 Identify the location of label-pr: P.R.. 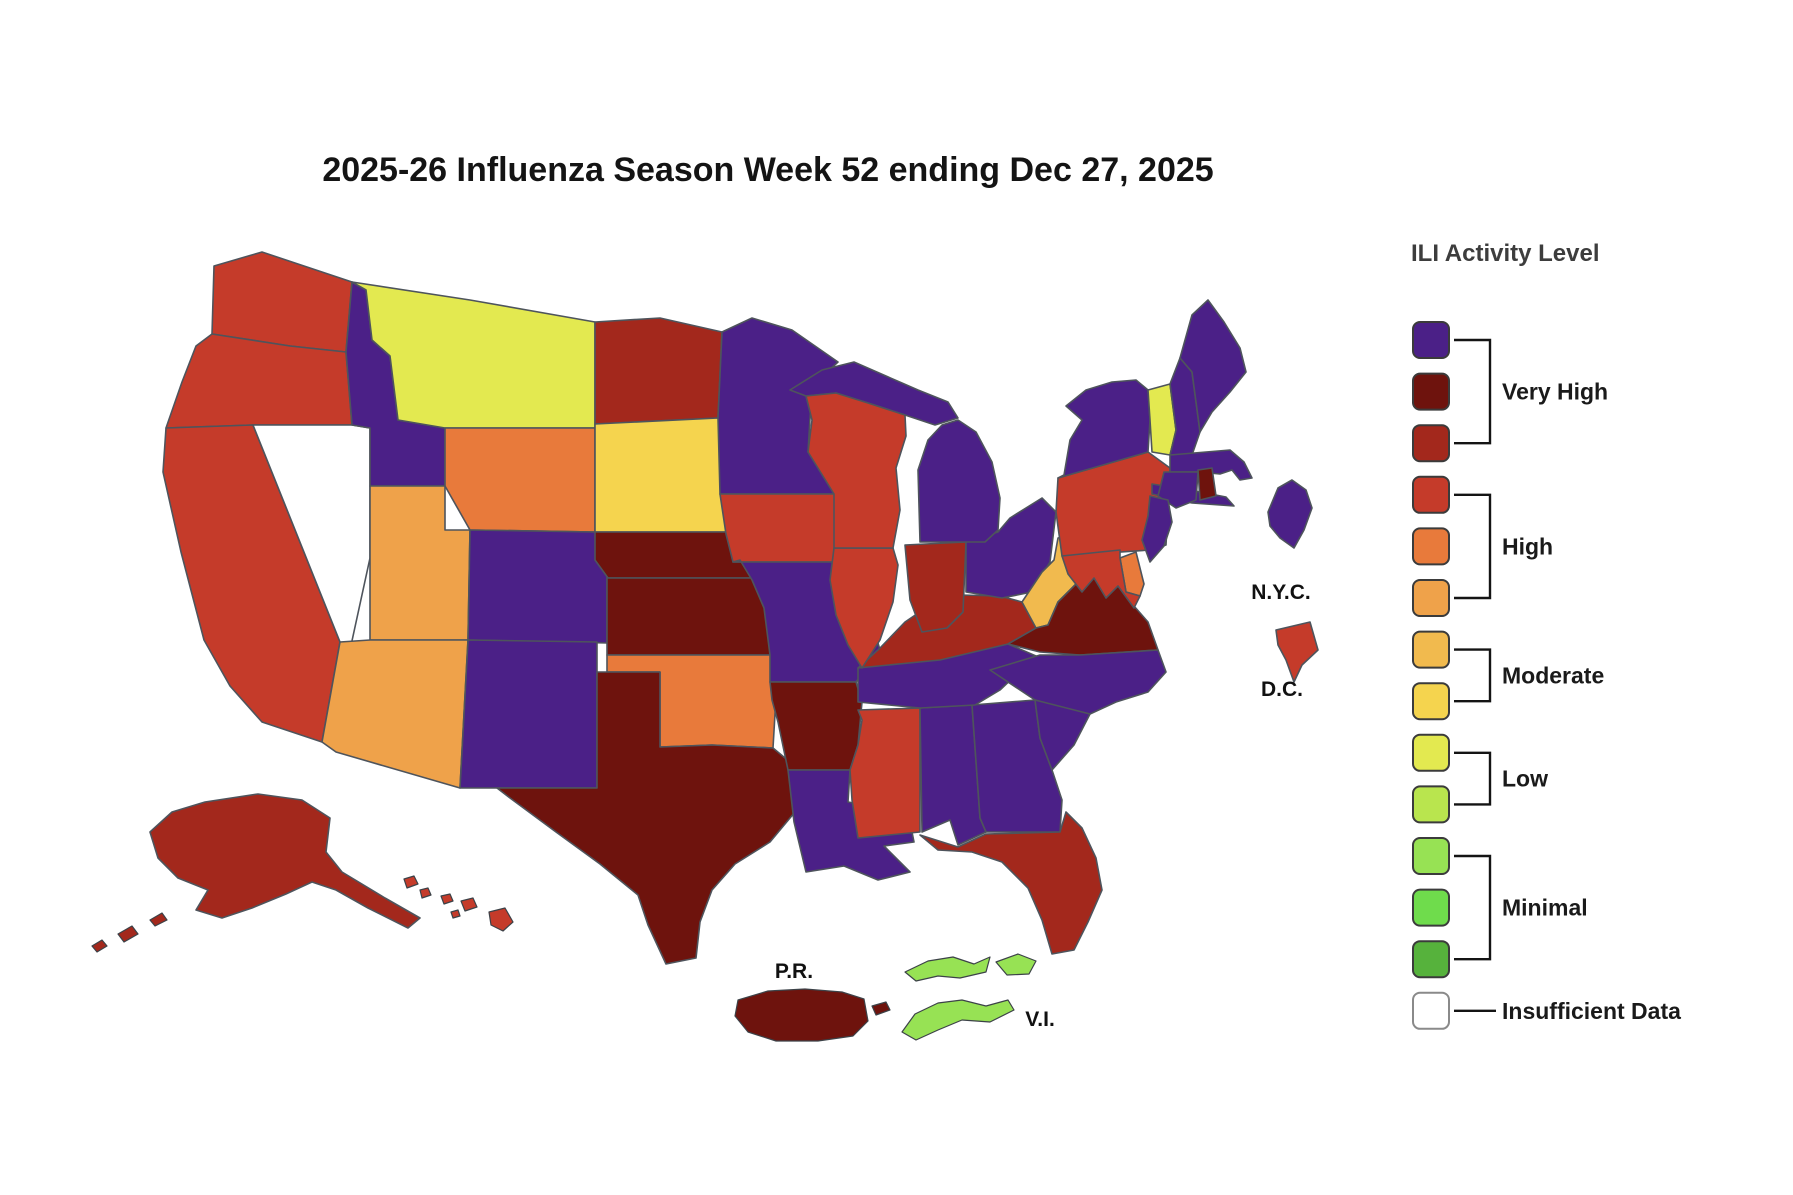
(794, 971).